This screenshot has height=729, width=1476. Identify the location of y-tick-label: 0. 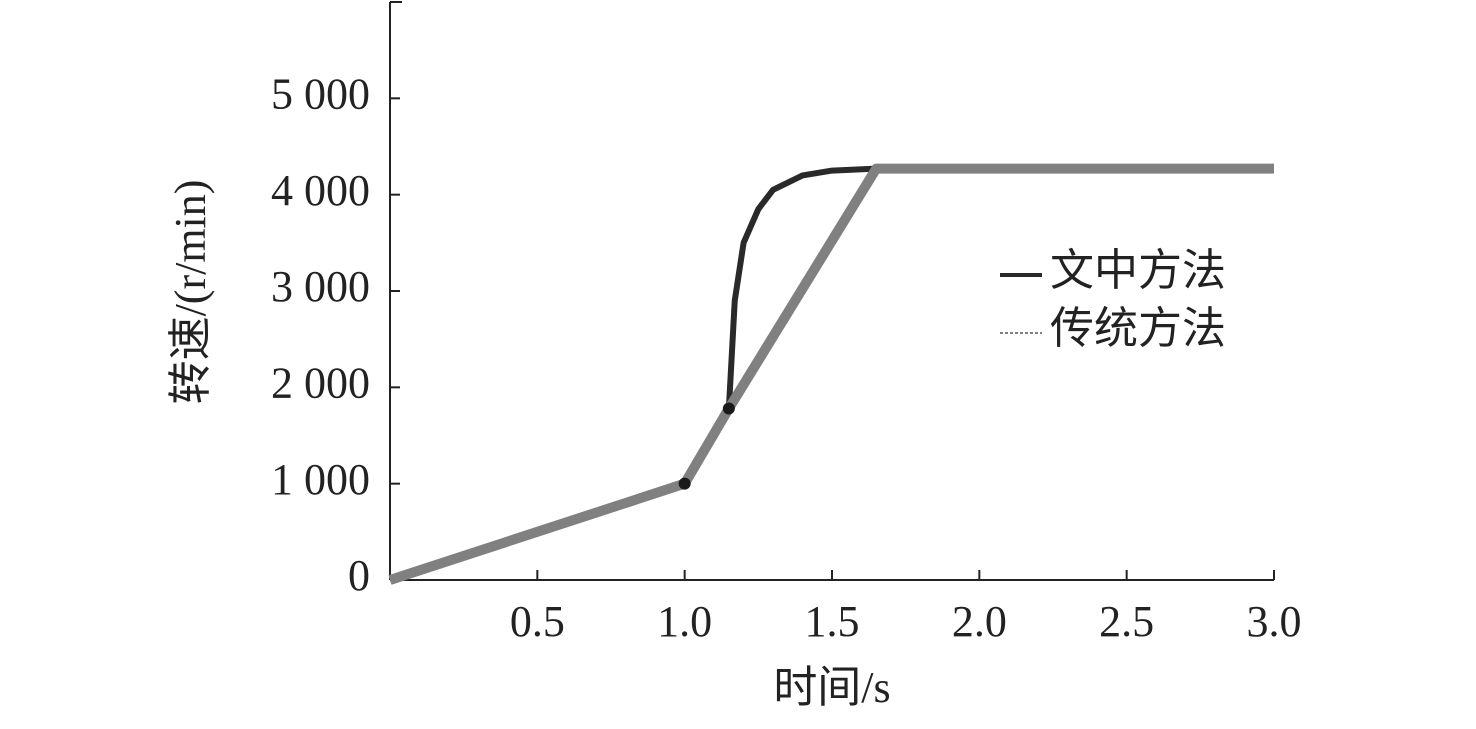
(359, 575).